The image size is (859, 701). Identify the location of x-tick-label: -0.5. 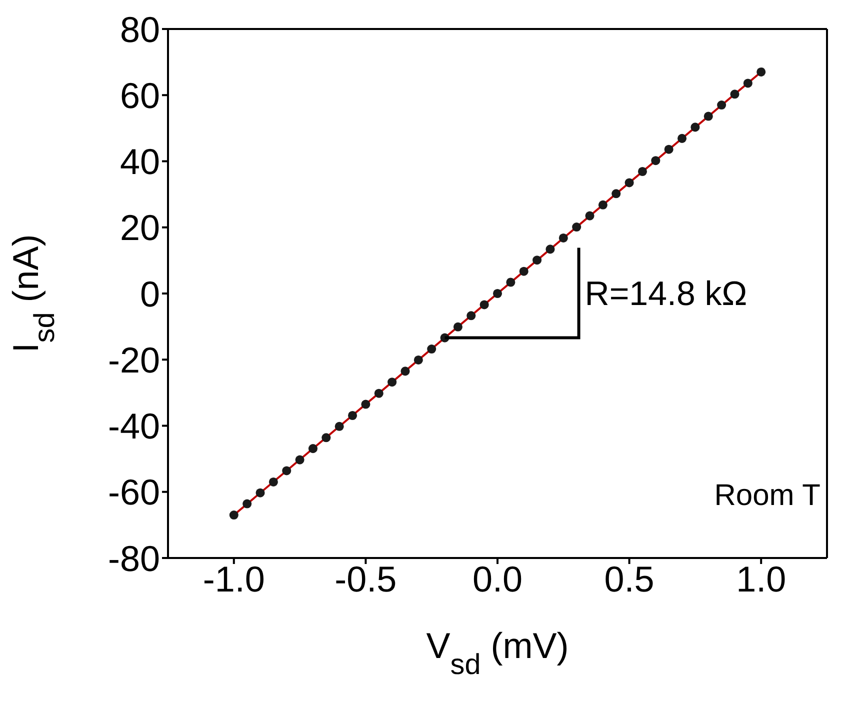
(365, 579).